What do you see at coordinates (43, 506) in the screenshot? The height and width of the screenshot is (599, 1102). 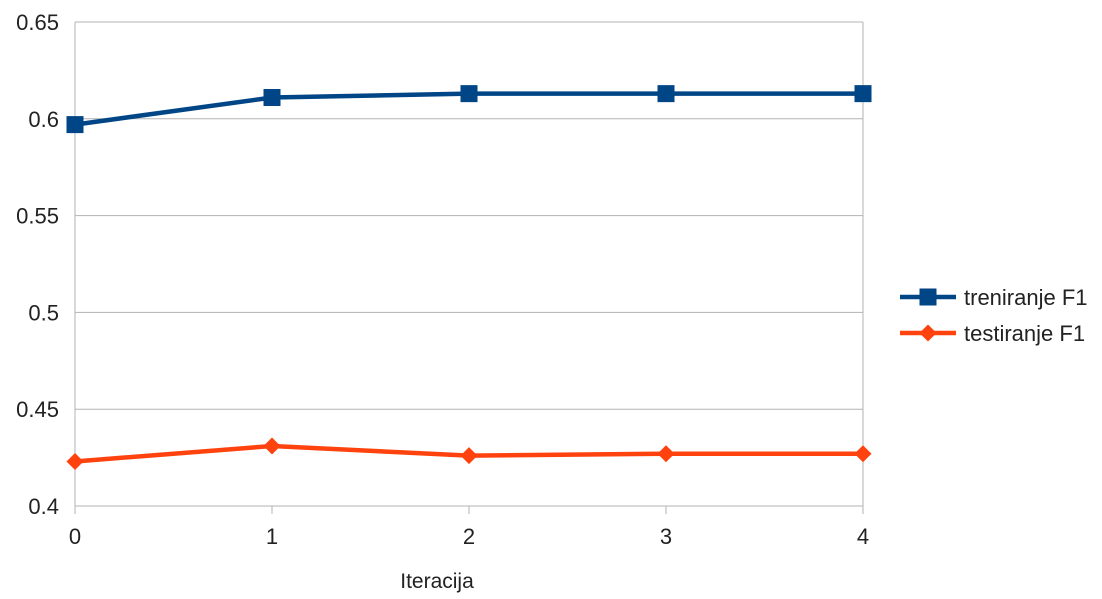 I see `y-tick-label: 0.4` at bounding box center [43, 506].